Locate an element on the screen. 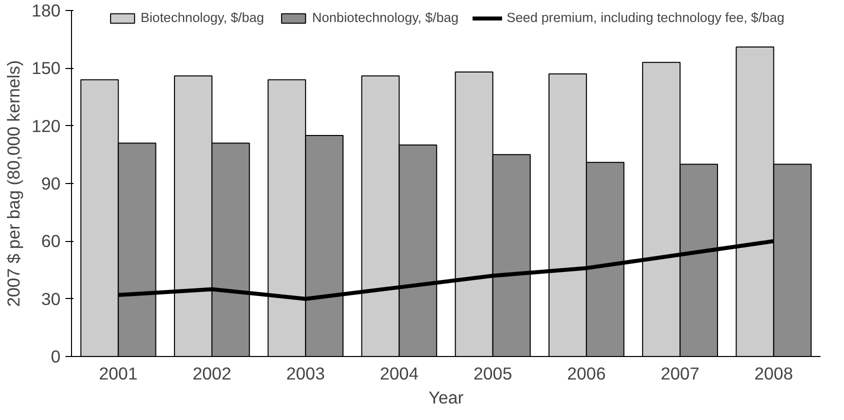 Image resolution: width=844 pixels, height=420 pixels. x-tick-label: 2002 is located at coordinates (212, 374).